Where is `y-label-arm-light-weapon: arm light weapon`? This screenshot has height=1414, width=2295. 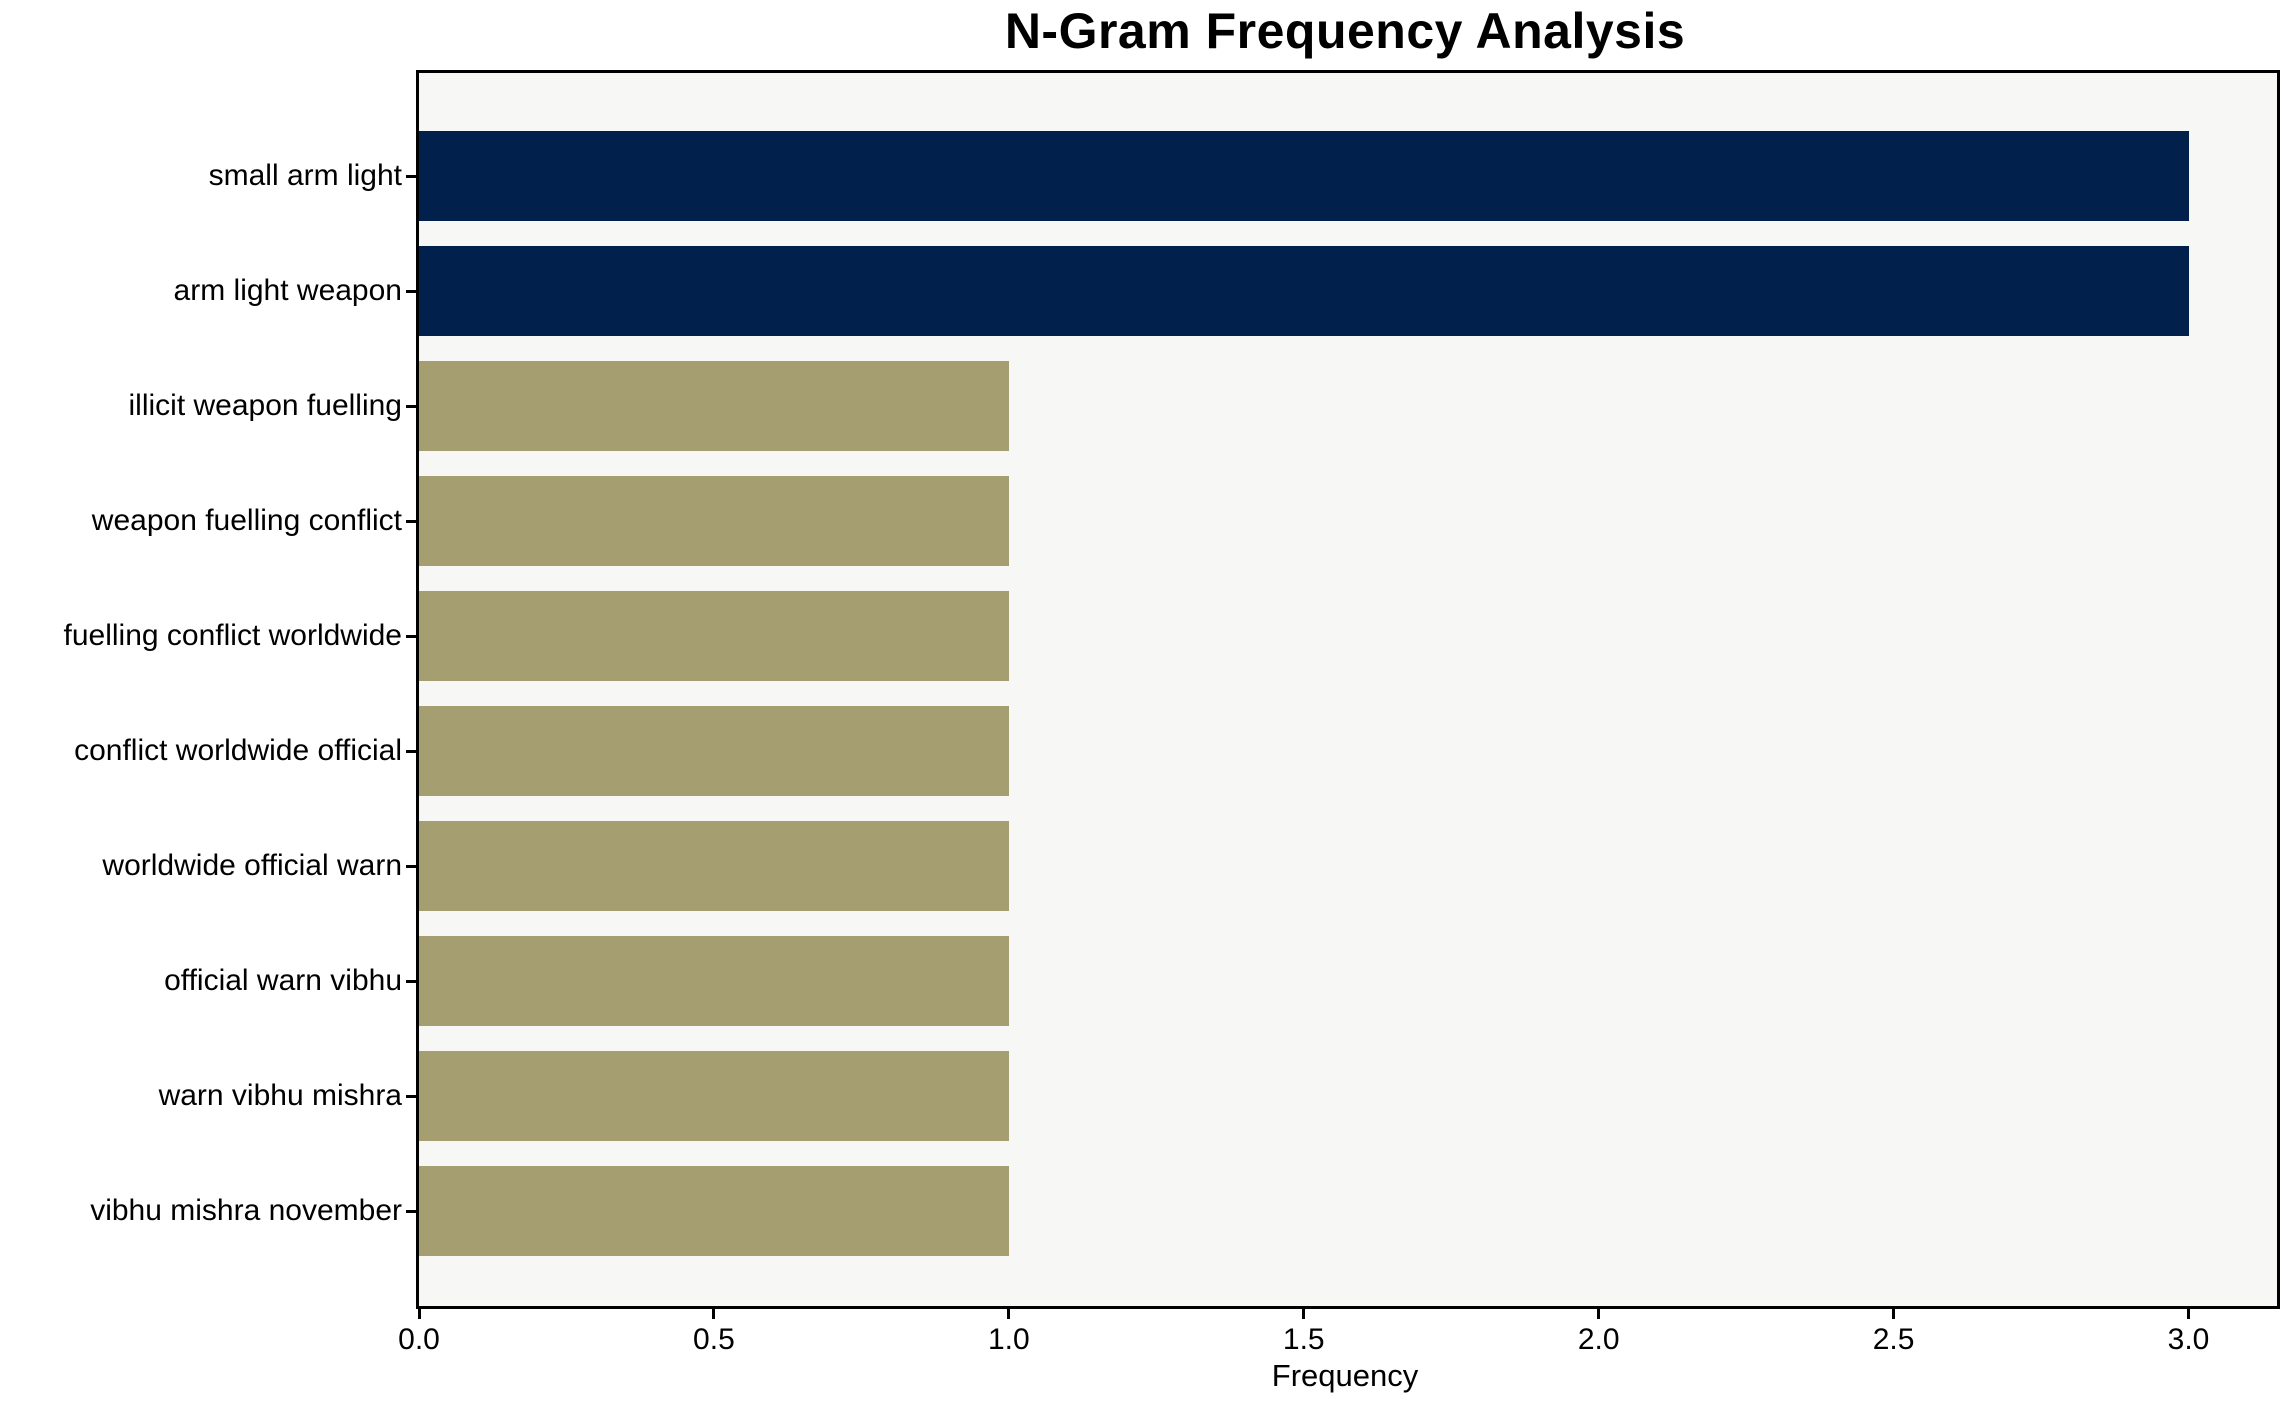 y-label-arm-light-weapon: arm light weapon is located at coordinates (287, 290).